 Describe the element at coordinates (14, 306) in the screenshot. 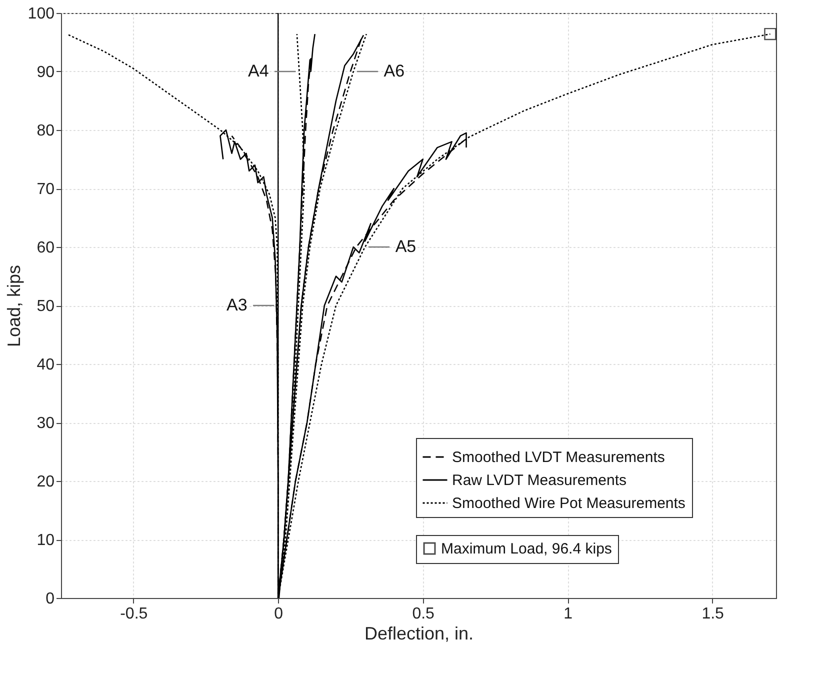

I see `y-axis-title: Load, kips` at that location.